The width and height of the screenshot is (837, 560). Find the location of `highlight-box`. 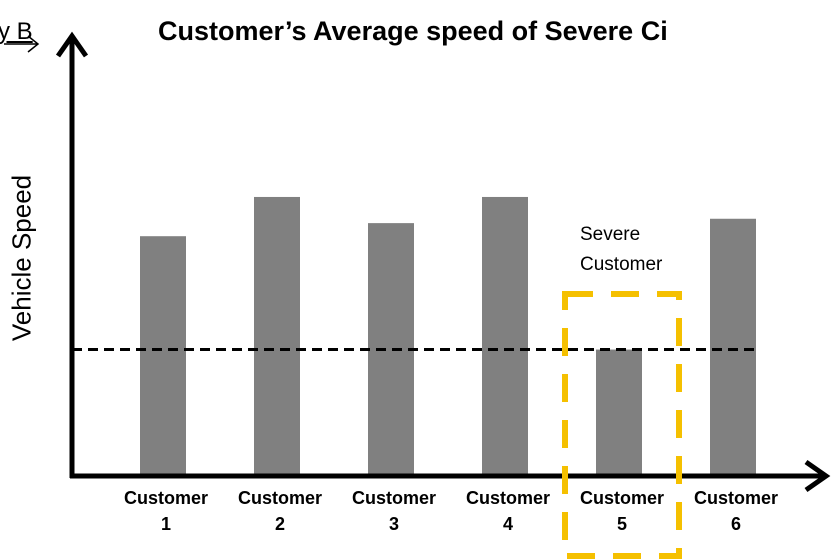

highlight-box is located at coordinates (622, 425).